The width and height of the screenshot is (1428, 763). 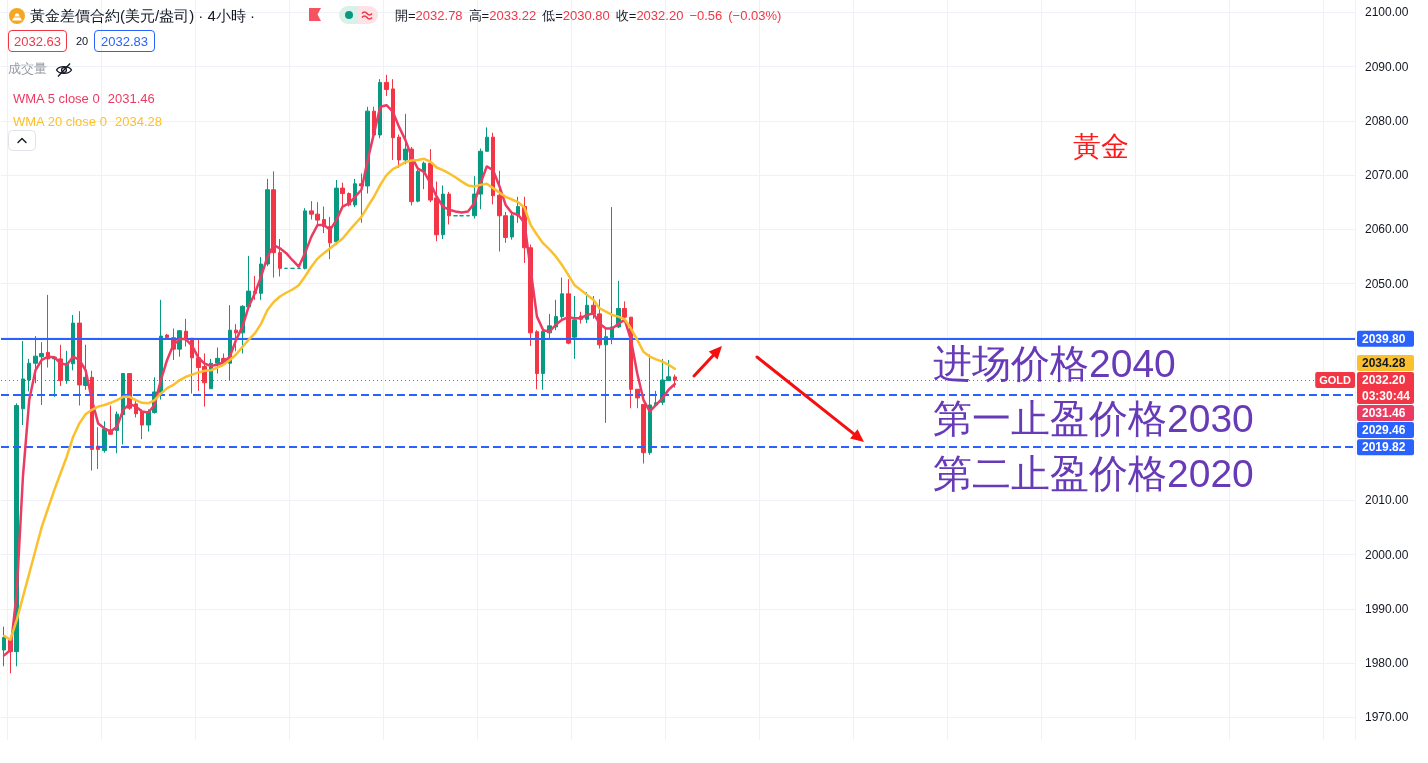 I want to click on y-tick-label: 1970.00, so click(x=1387, y=717).